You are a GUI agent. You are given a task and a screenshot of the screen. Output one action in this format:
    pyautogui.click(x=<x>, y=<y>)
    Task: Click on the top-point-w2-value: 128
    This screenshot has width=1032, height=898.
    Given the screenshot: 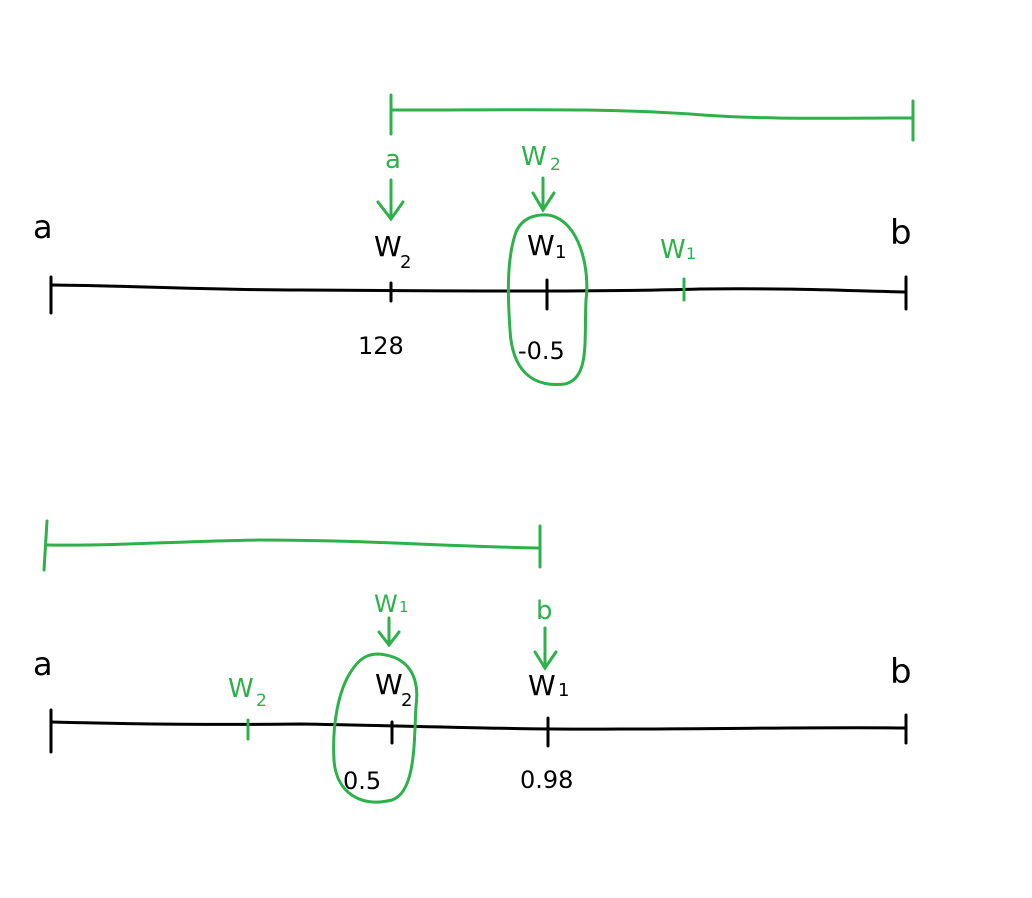 What is the action you would take?
    pyautogui.click(x=381, y=346)
    